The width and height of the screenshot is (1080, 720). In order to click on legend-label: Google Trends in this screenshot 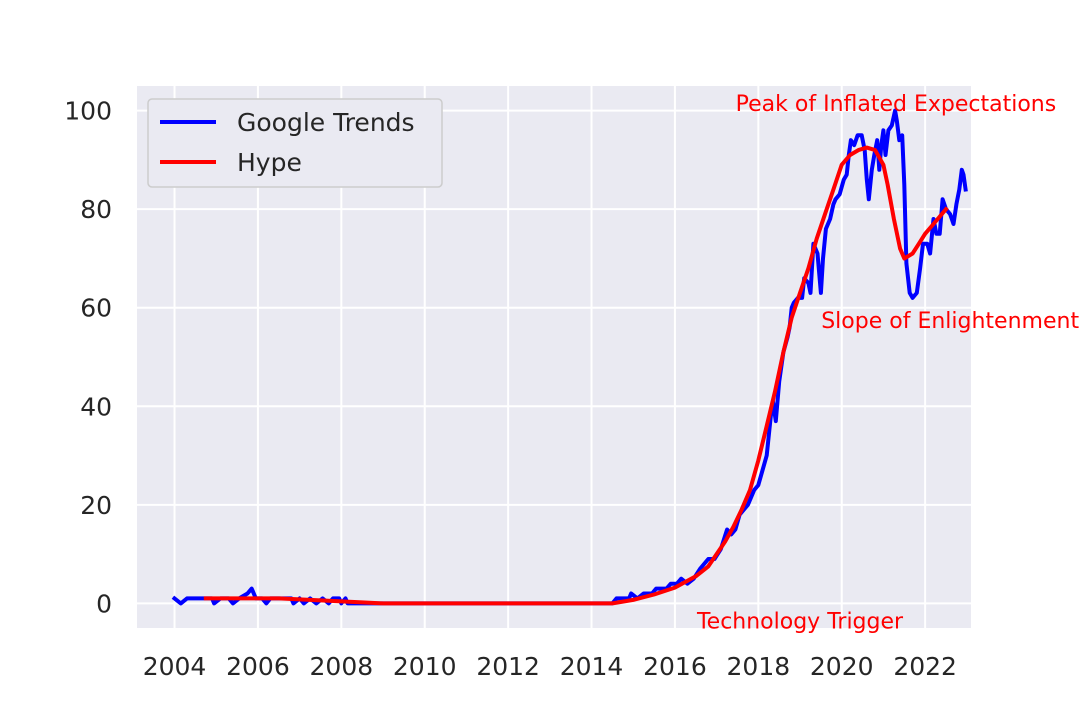, I will do `click(326, 122)`.